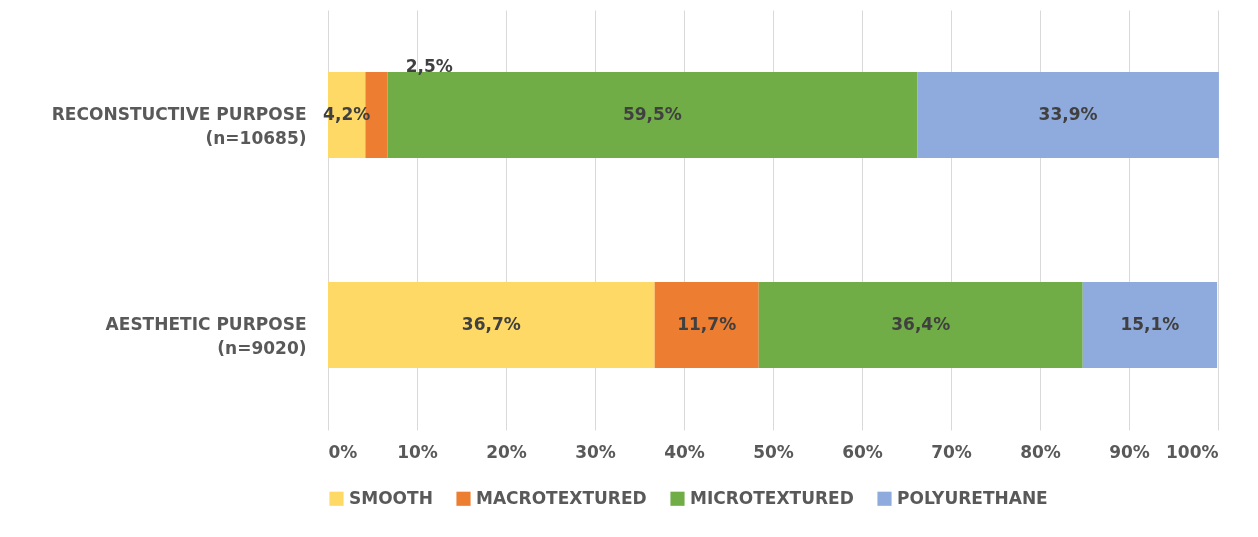 Image resolution: width=1258 pixels, height=537 pixels. I want to click on x-tick-label: 0%, so click(343, 451).